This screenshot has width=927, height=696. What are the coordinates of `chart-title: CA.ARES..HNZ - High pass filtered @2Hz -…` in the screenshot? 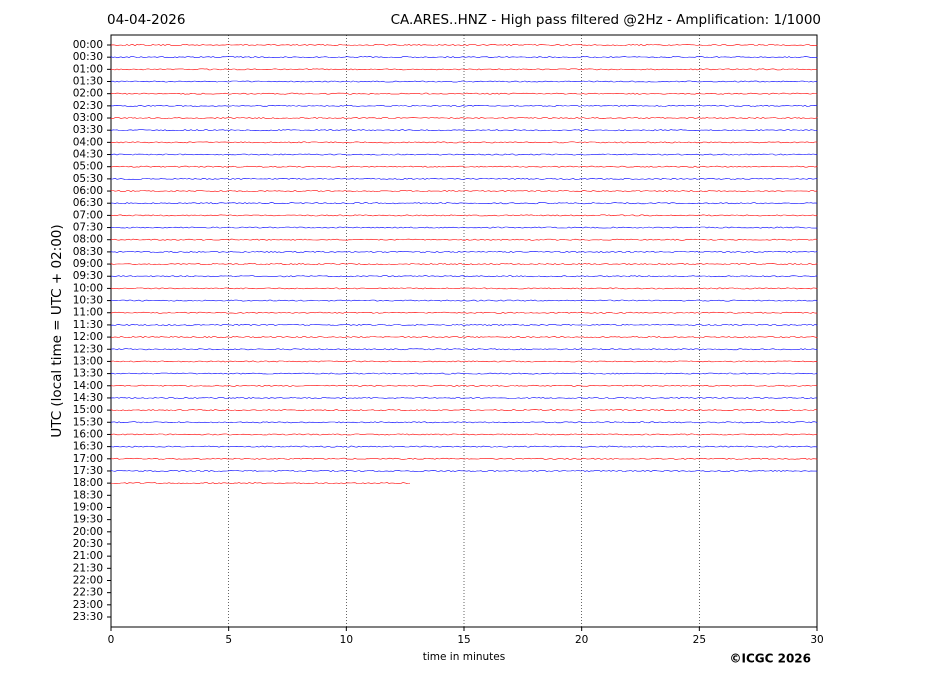 It's located at (606, 20).